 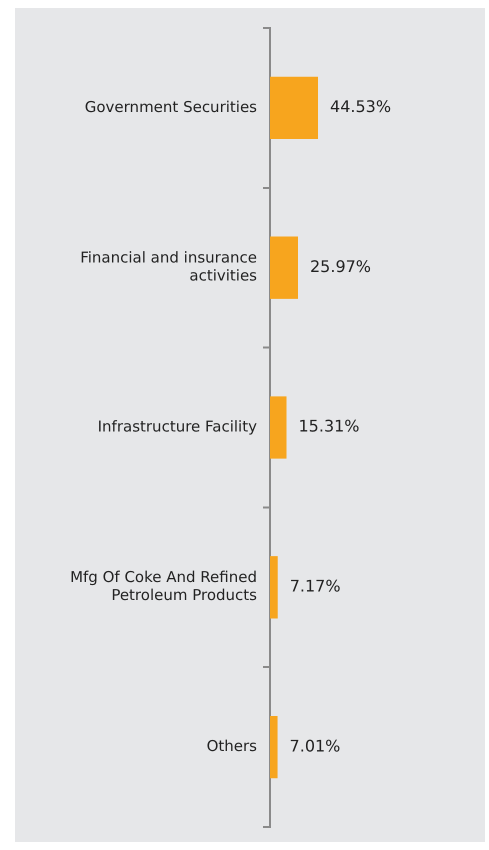 I want to click on data-label: 25.97%, so click(x=341, y=266).